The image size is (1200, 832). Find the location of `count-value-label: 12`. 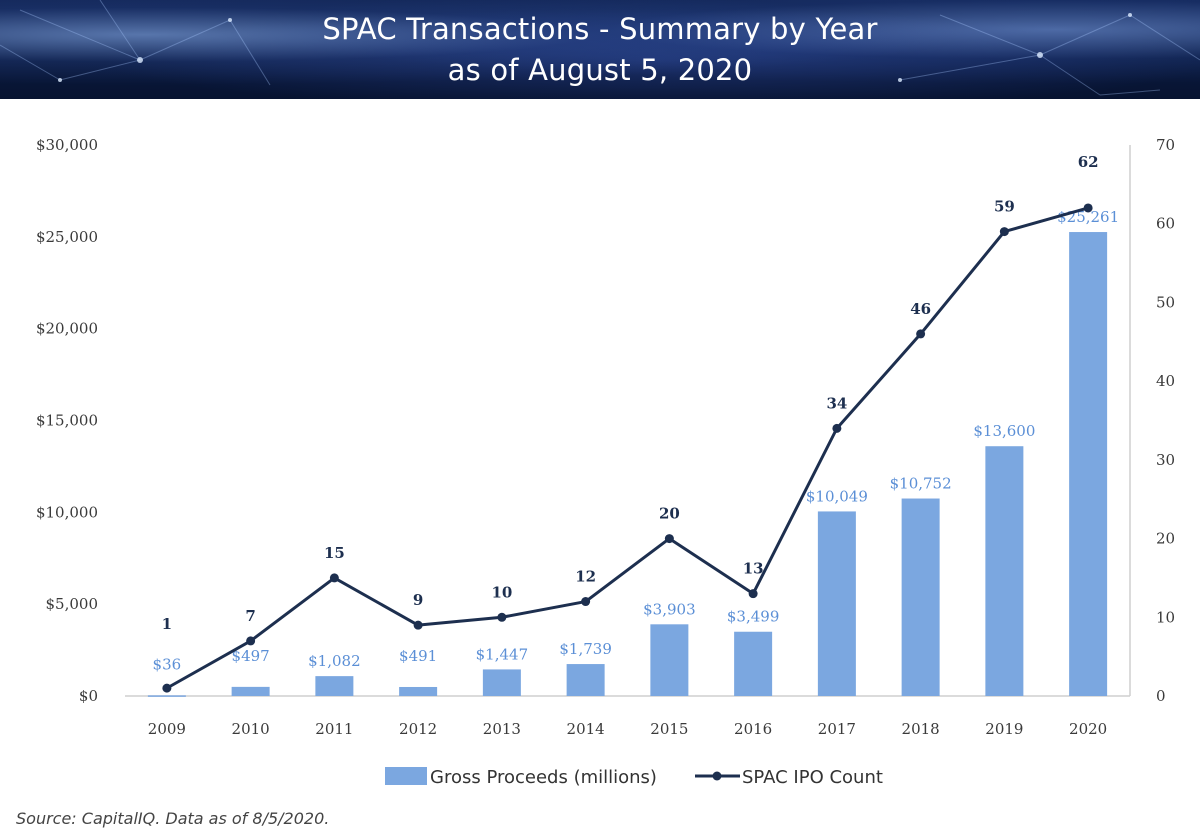

count-value-label: 12 is located at coordinates (585, 577).